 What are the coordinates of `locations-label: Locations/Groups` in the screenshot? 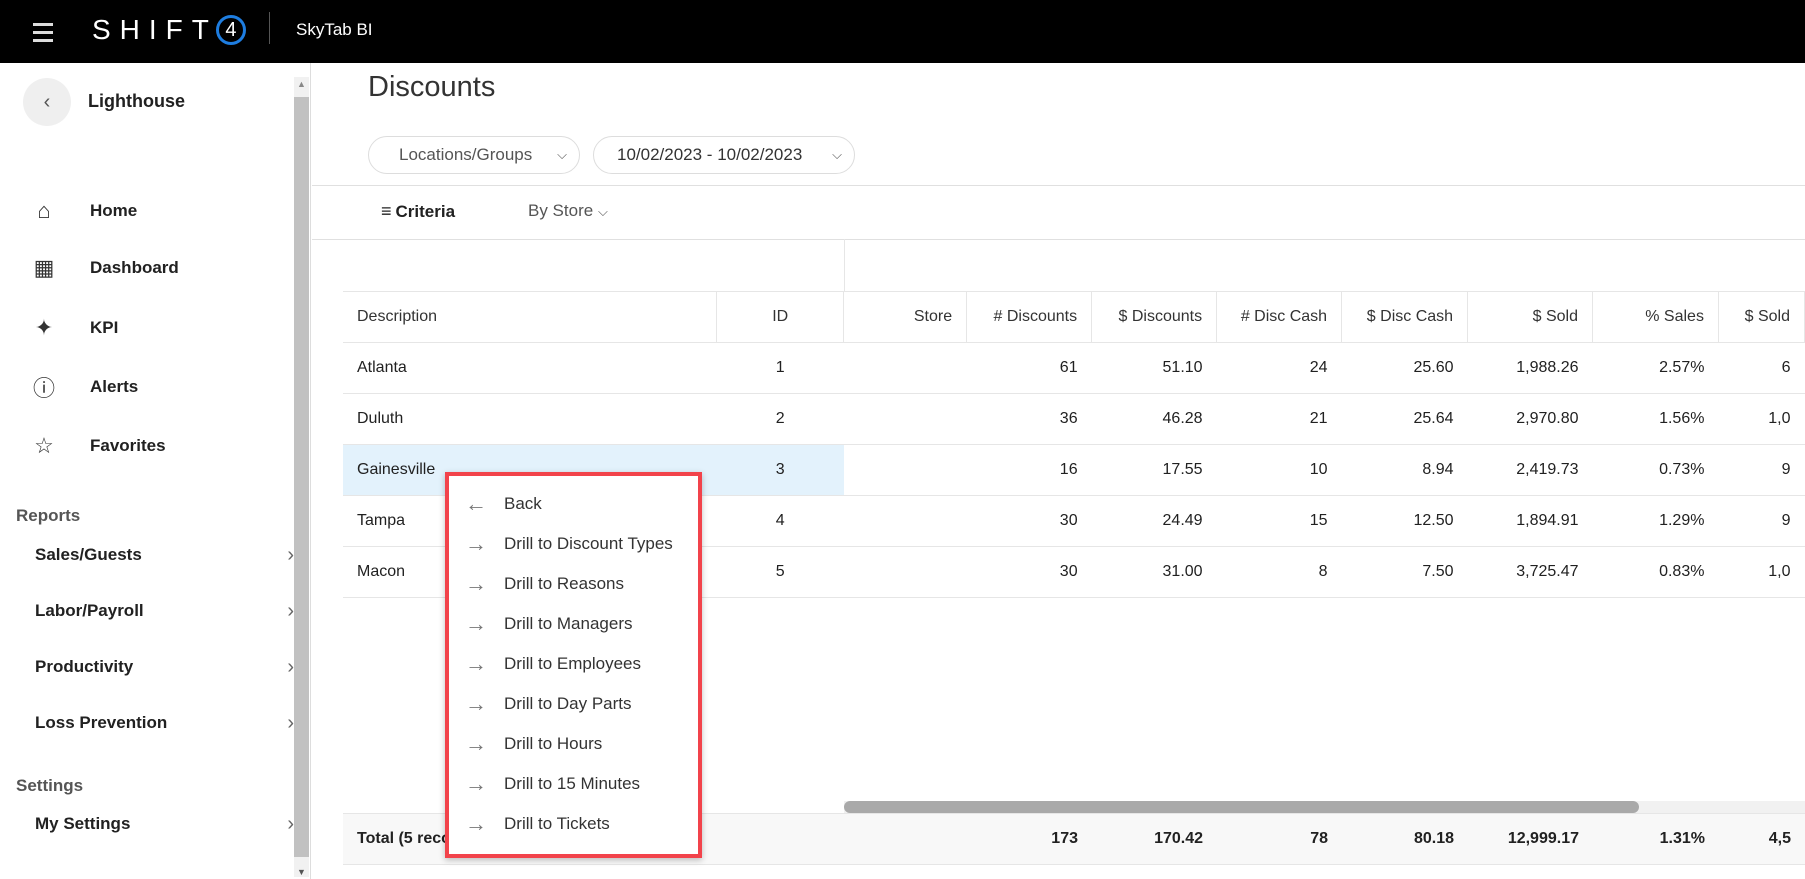 It's located at (466, 154).